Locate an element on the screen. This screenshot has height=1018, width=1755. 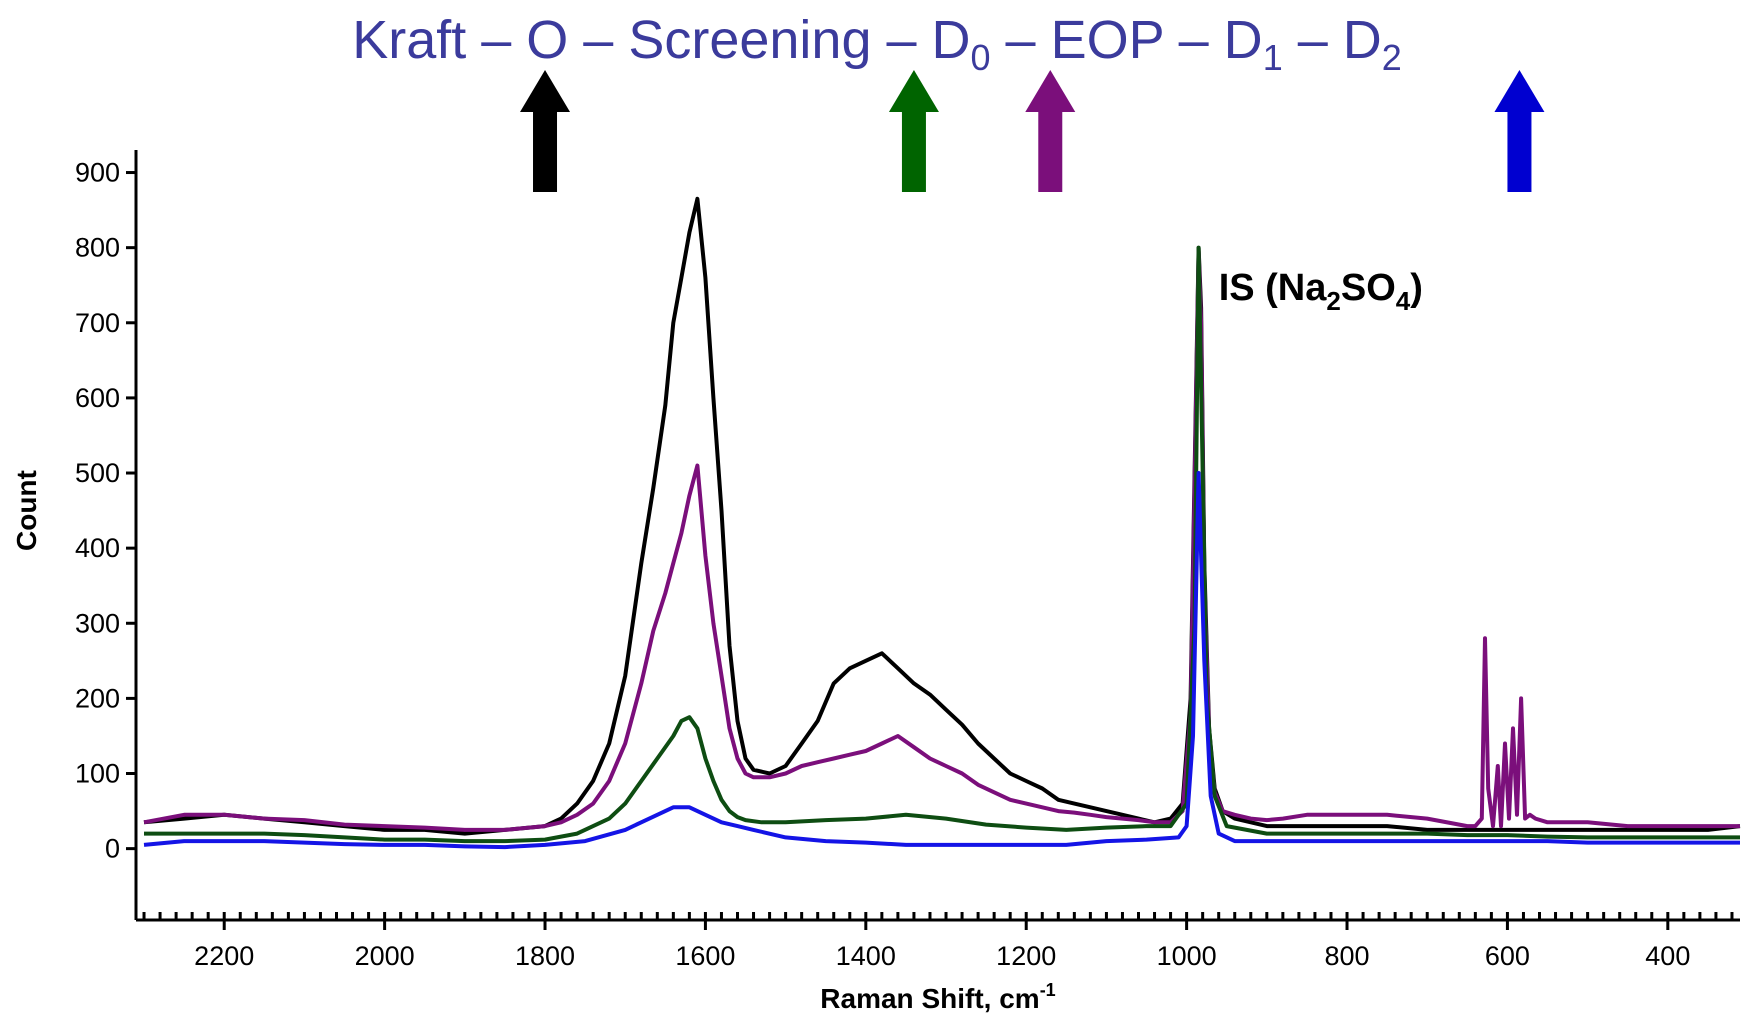
y-tick-label: 900 is located at coordinates (97, 173).